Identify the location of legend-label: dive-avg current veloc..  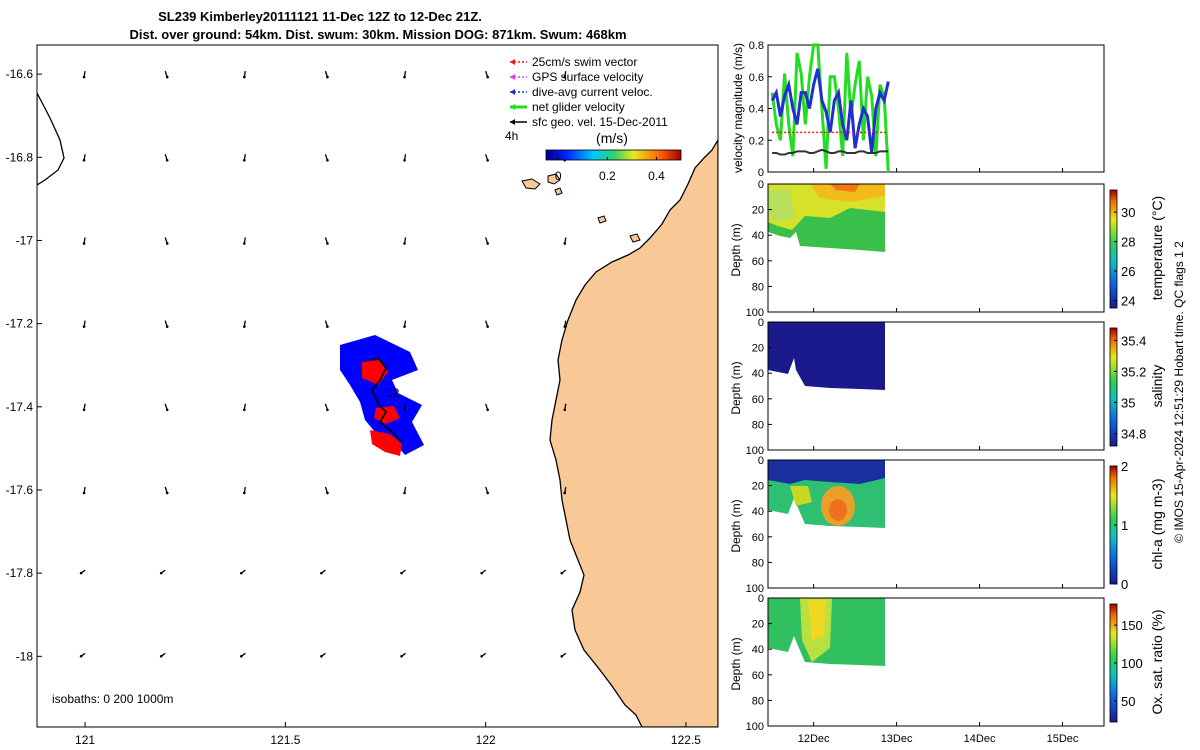
(592, 92).